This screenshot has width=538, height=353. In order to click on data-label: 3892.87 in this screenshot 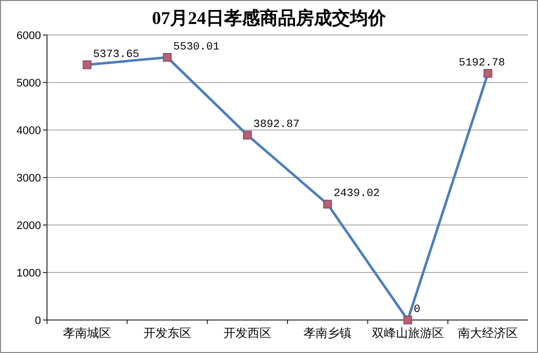, I will do `click(276, 125)`.